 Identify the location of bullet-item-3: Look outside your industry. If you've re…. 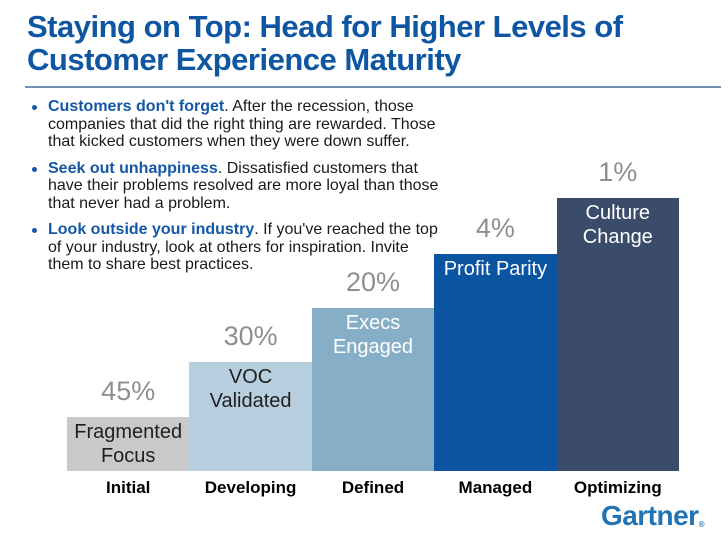
(238, 247).